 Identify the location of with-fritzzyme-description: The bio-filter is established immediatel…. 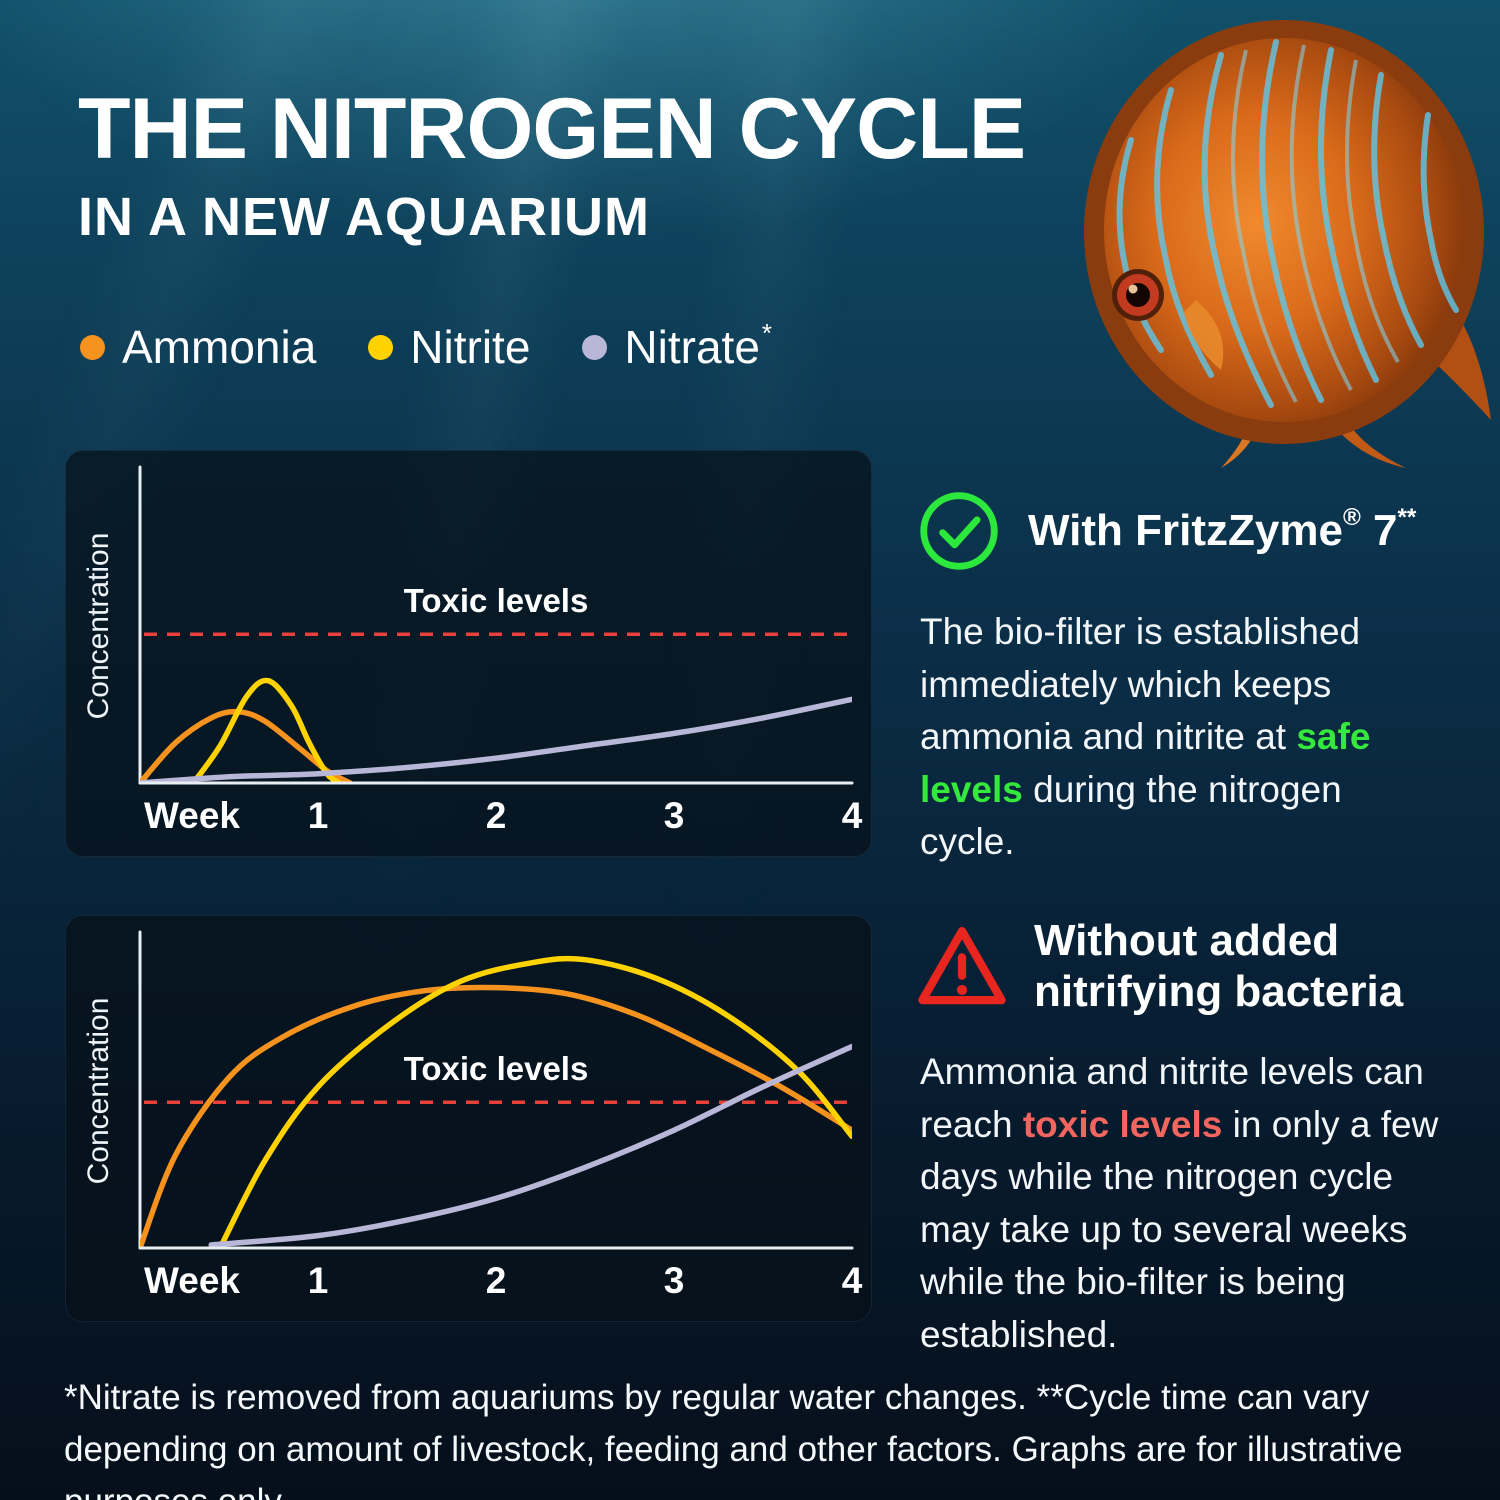
(1175, 737).